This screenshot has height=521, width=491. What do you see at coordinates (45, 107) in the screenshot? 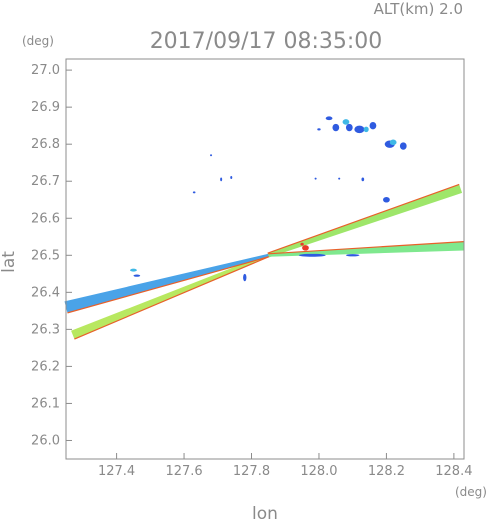
I see `y-tick-label: 26.9` at bounding box center [45, 107].